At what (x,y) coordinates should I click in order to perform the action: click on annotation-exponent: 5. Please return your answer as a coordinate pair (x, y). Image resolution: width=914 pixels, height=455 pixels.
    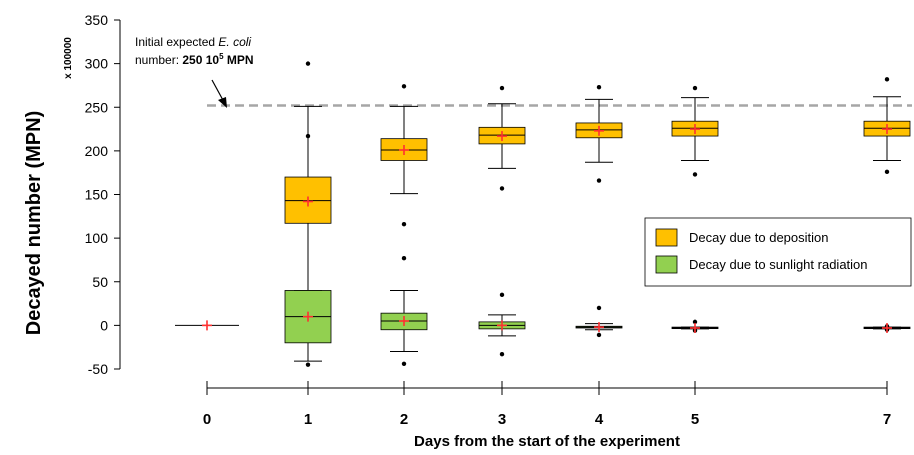
    Looking at the image, I should click on (221, 56).